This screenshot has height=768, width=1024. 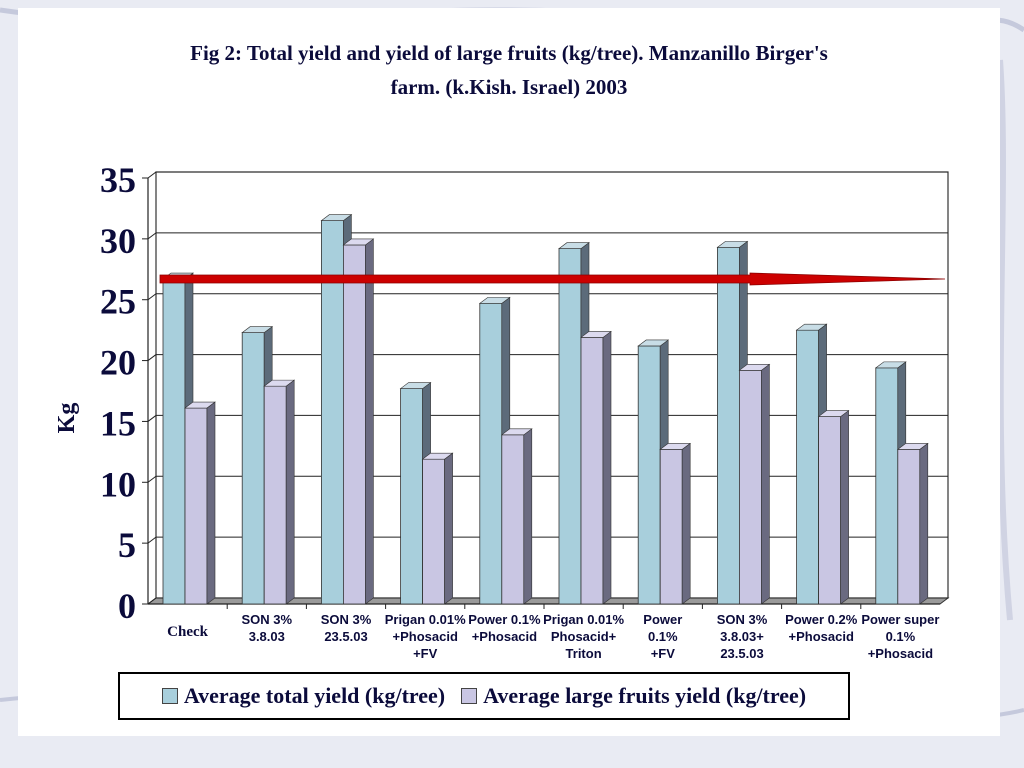 What do you see at coordinates (127, 606) in the screenshot?
I see `y-tick-label: 0` at bounding box center [127, 606].